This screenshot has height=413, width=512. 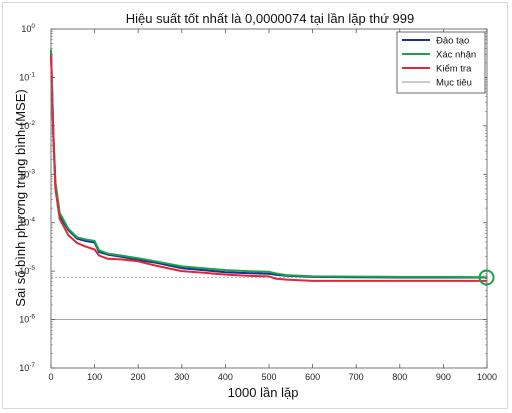 I want to click on y-tick-label: 10⁻², so click(x=27, y=125).